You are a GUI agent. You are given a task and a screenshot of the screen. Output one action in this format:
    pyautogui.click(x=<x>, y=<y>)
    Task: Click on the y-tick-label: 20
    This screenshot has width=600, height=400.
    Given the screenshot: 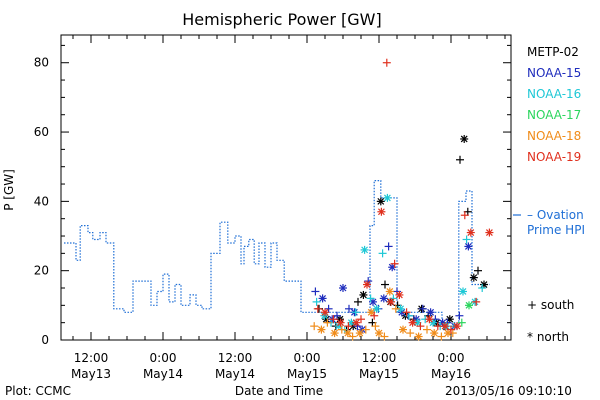 What is the action you would take?
    pyautogui.click(x=41, y=271)
    